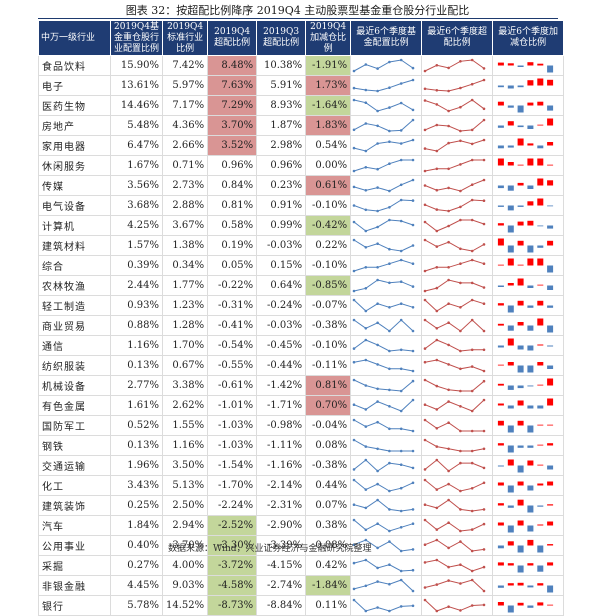  What do you see at coordinates (136, 345) in the screenshot?
I see `fund-ratio-cell: 1.16%` at bounding box center [136, 345].